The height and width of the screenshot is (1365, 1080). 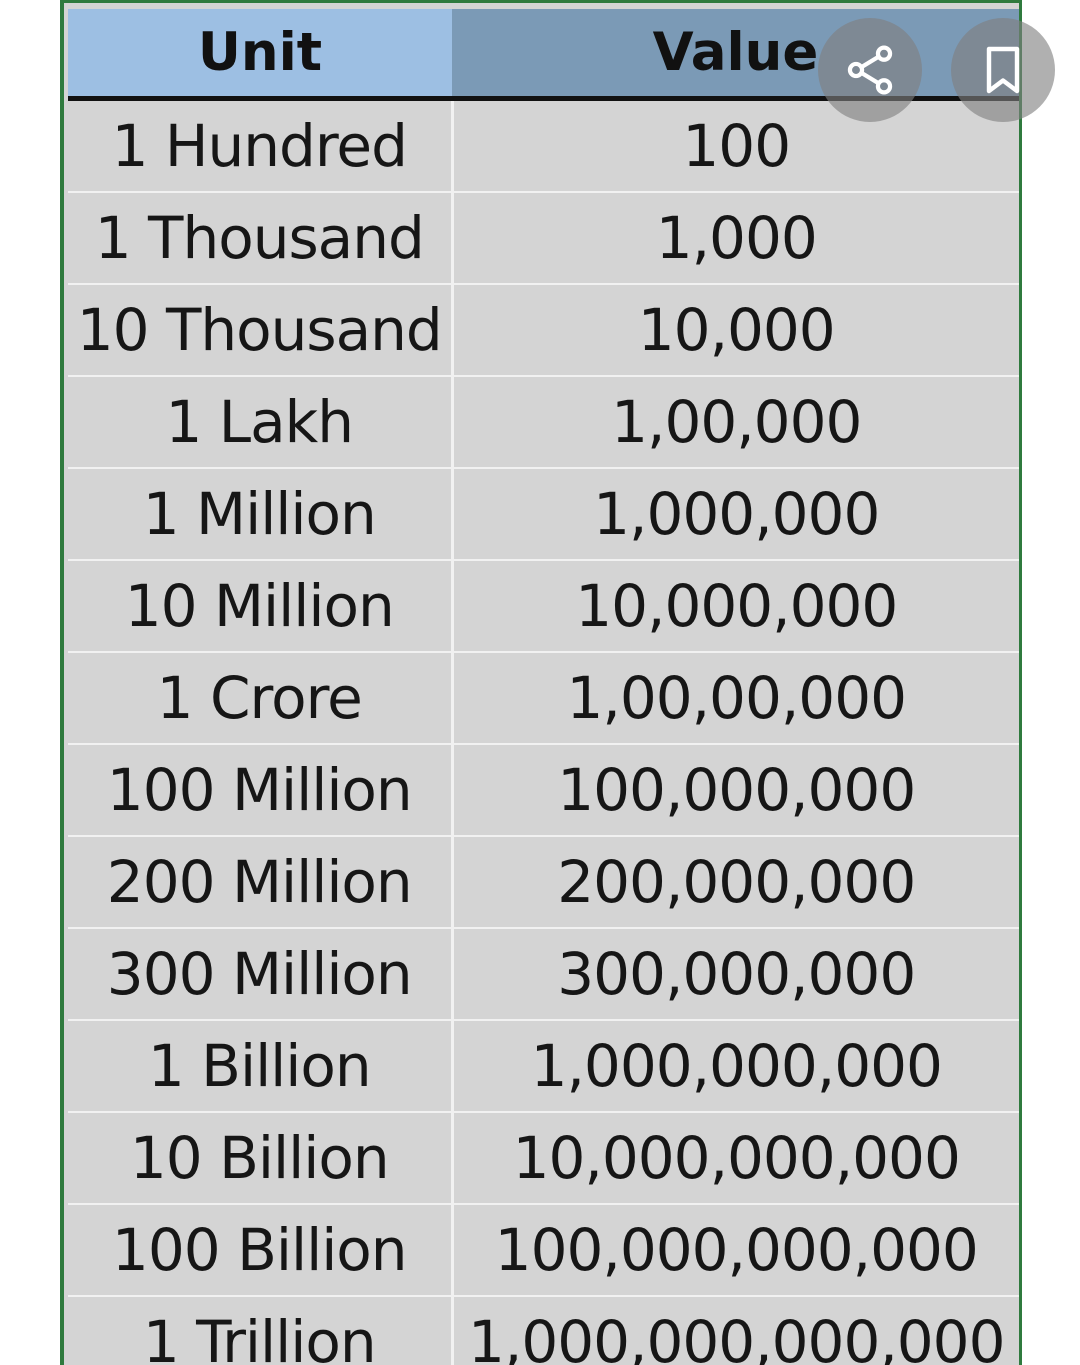 I want to click on share-icon, so click(x=870, y=70).